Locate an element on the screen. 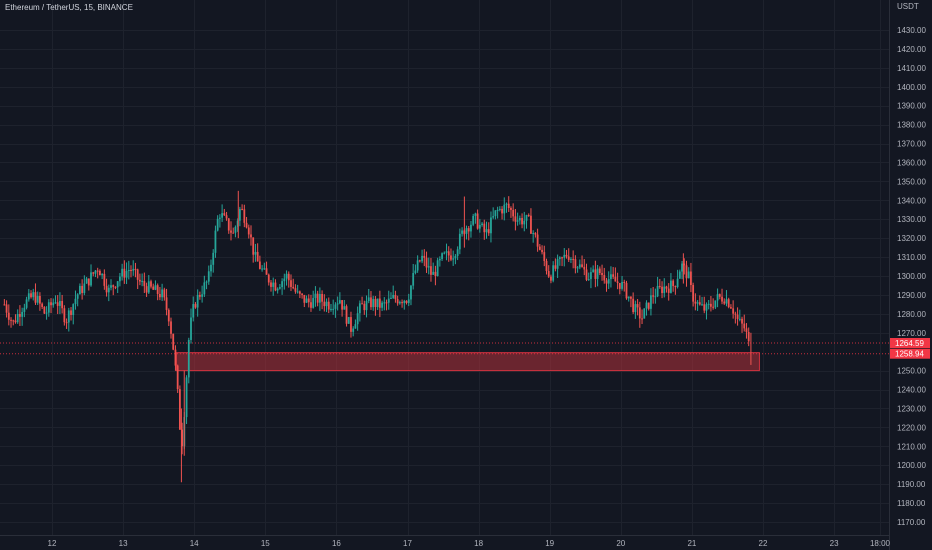  time-axis: 12 13 14 15 16 17 18 19 20 21 22 23 18:00 is located at coordinates (469, 543).